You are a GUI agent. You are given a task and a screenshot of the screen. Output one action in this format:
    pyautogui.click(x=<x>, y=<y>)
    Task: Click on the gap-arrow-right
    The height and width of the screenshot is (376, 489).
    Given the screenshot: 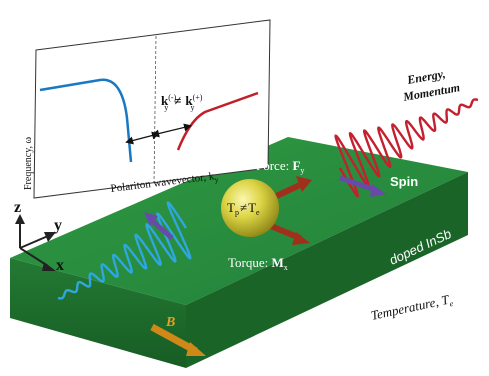 What is the action you would take?
    pyautogui.click(x=171, y=130)
    